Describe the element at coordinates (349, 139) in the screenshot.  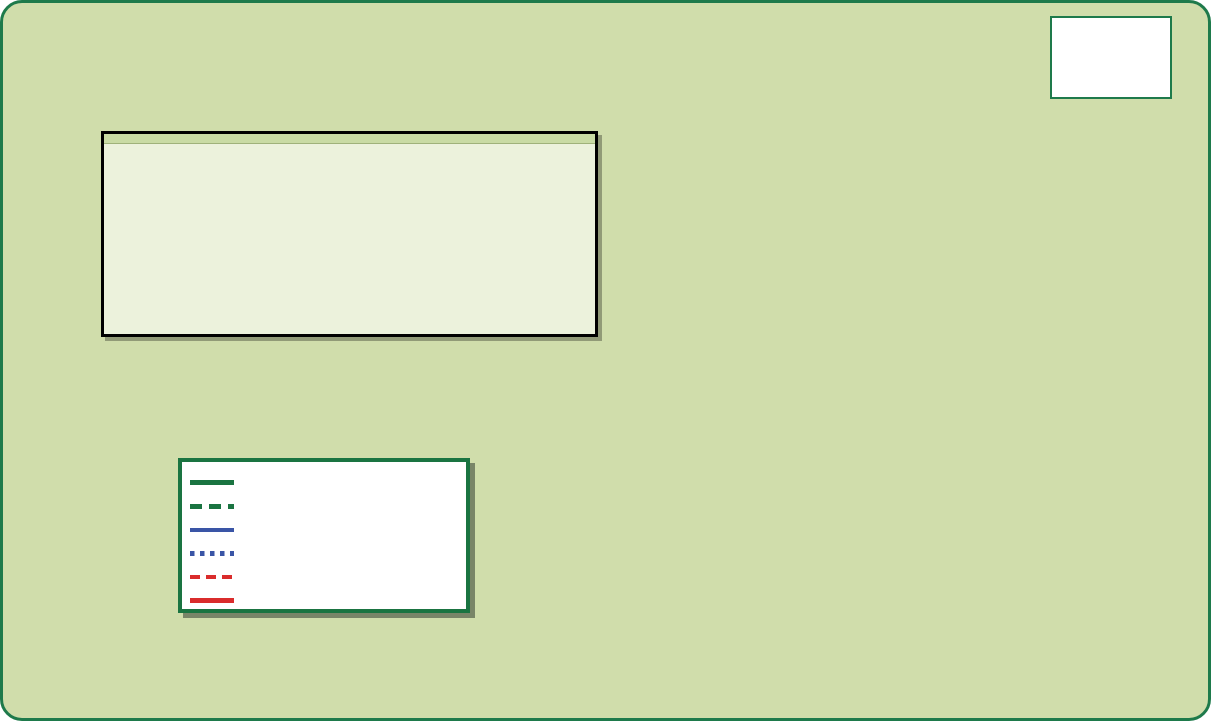
I see `info-box-header` at that location.